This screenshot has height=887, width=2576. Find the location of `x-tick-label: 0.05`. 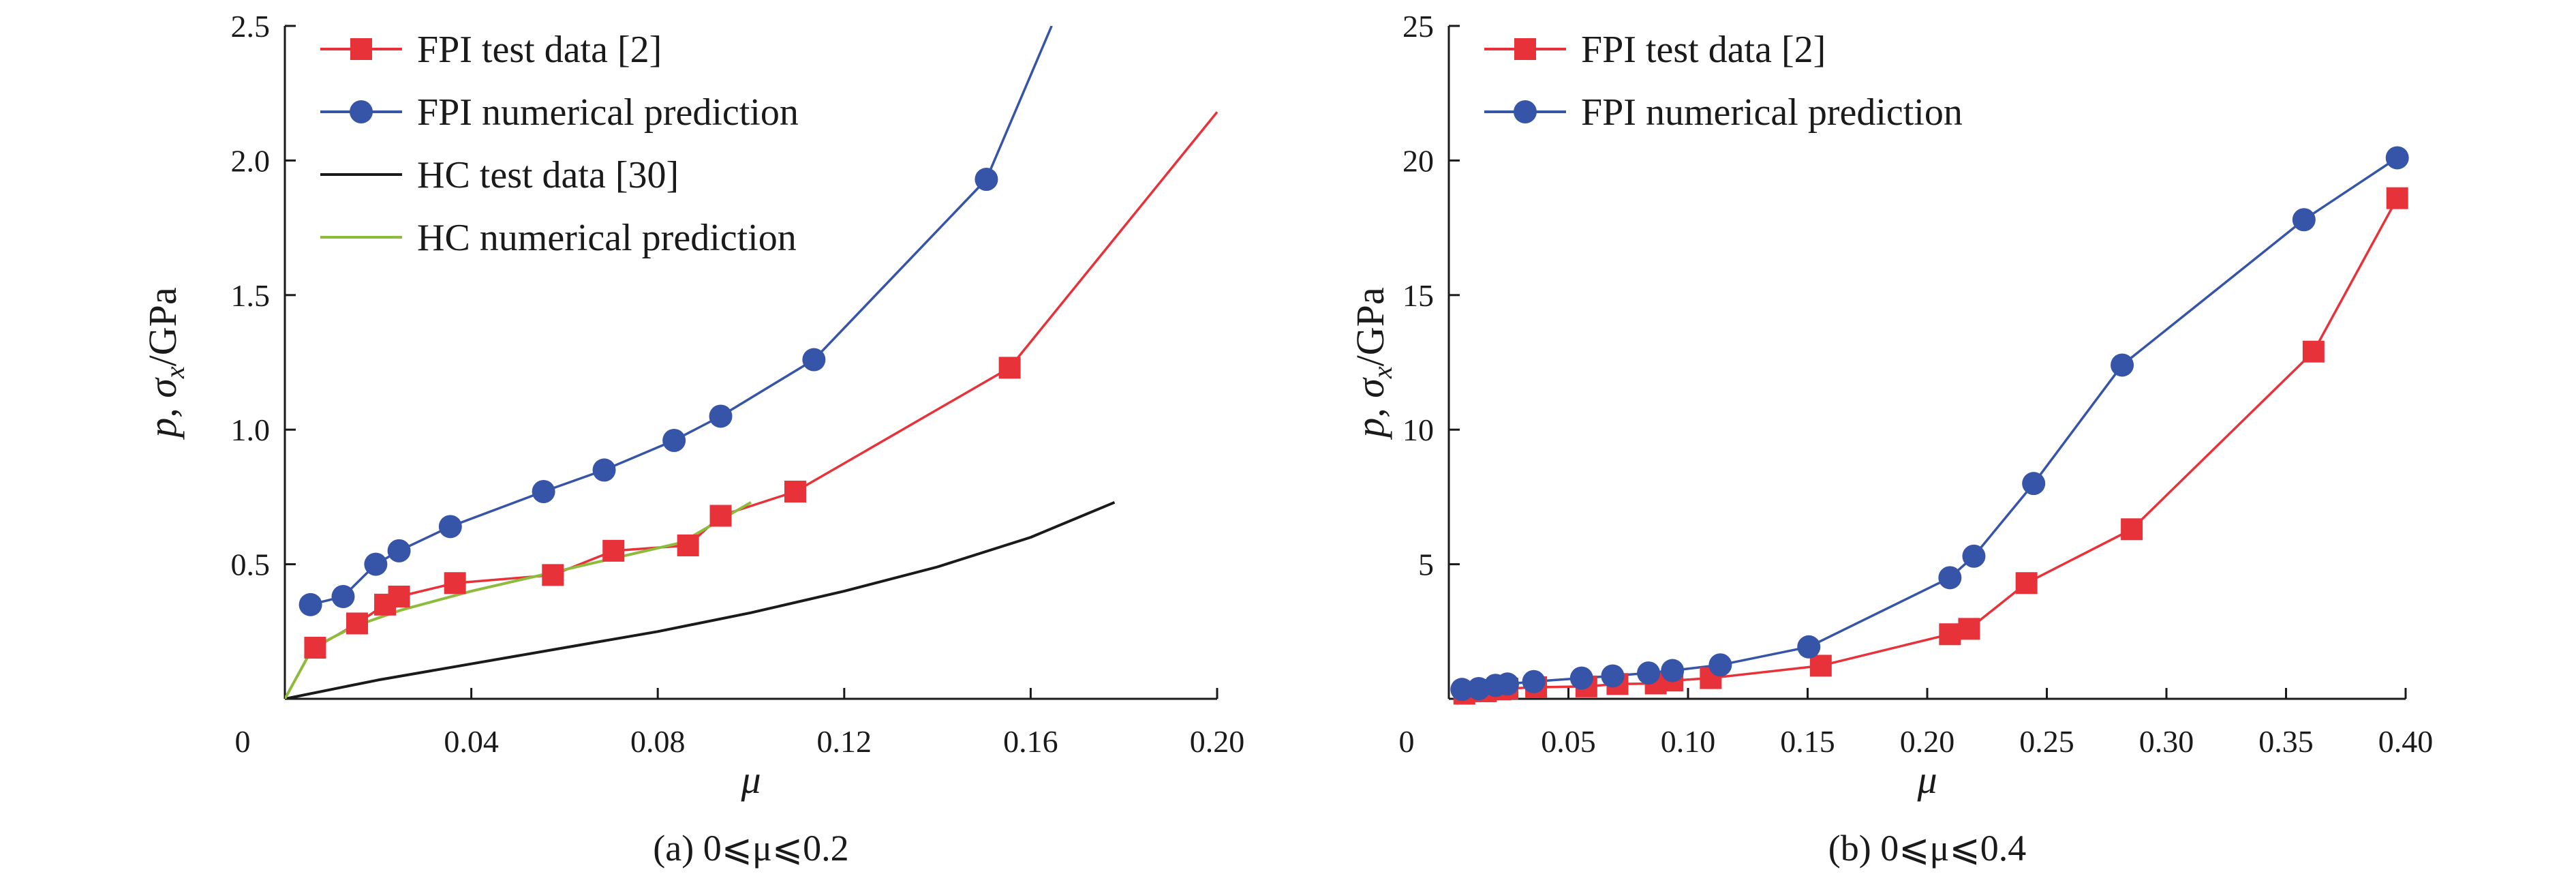

x-tick-label: 0.05 is located at coordinates (1569, 741).